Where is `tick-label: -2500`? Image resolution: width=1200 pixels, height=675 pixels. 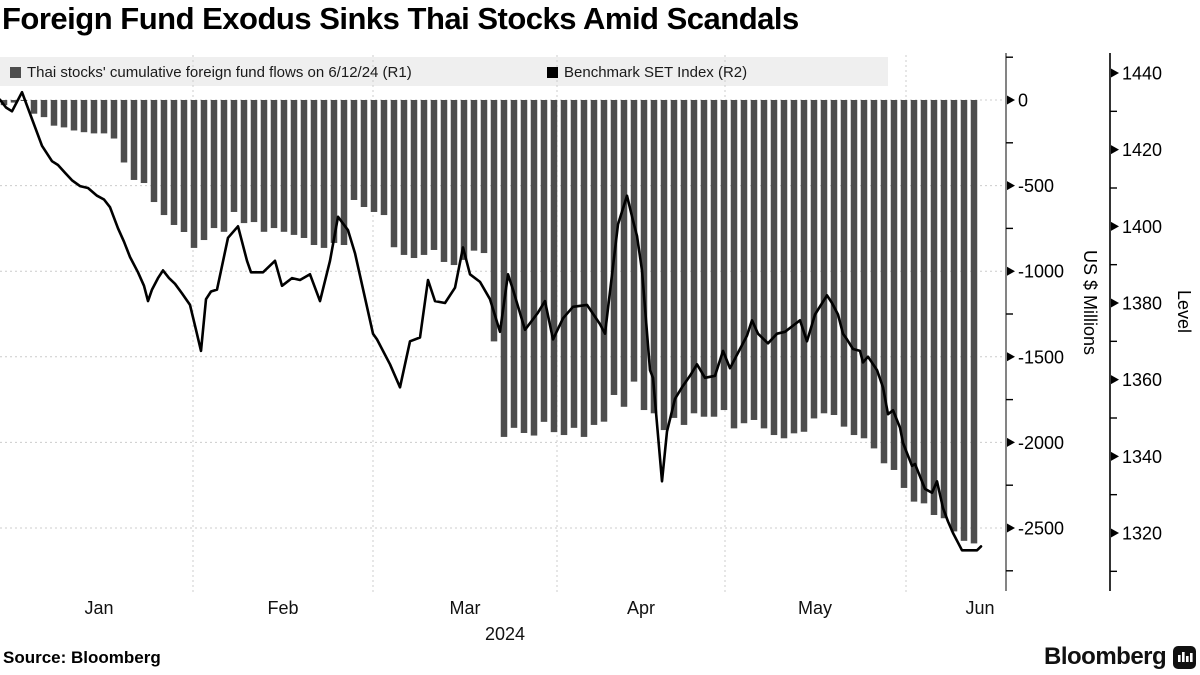
tick-label: -2500 is located at coordinates (1041, 529).